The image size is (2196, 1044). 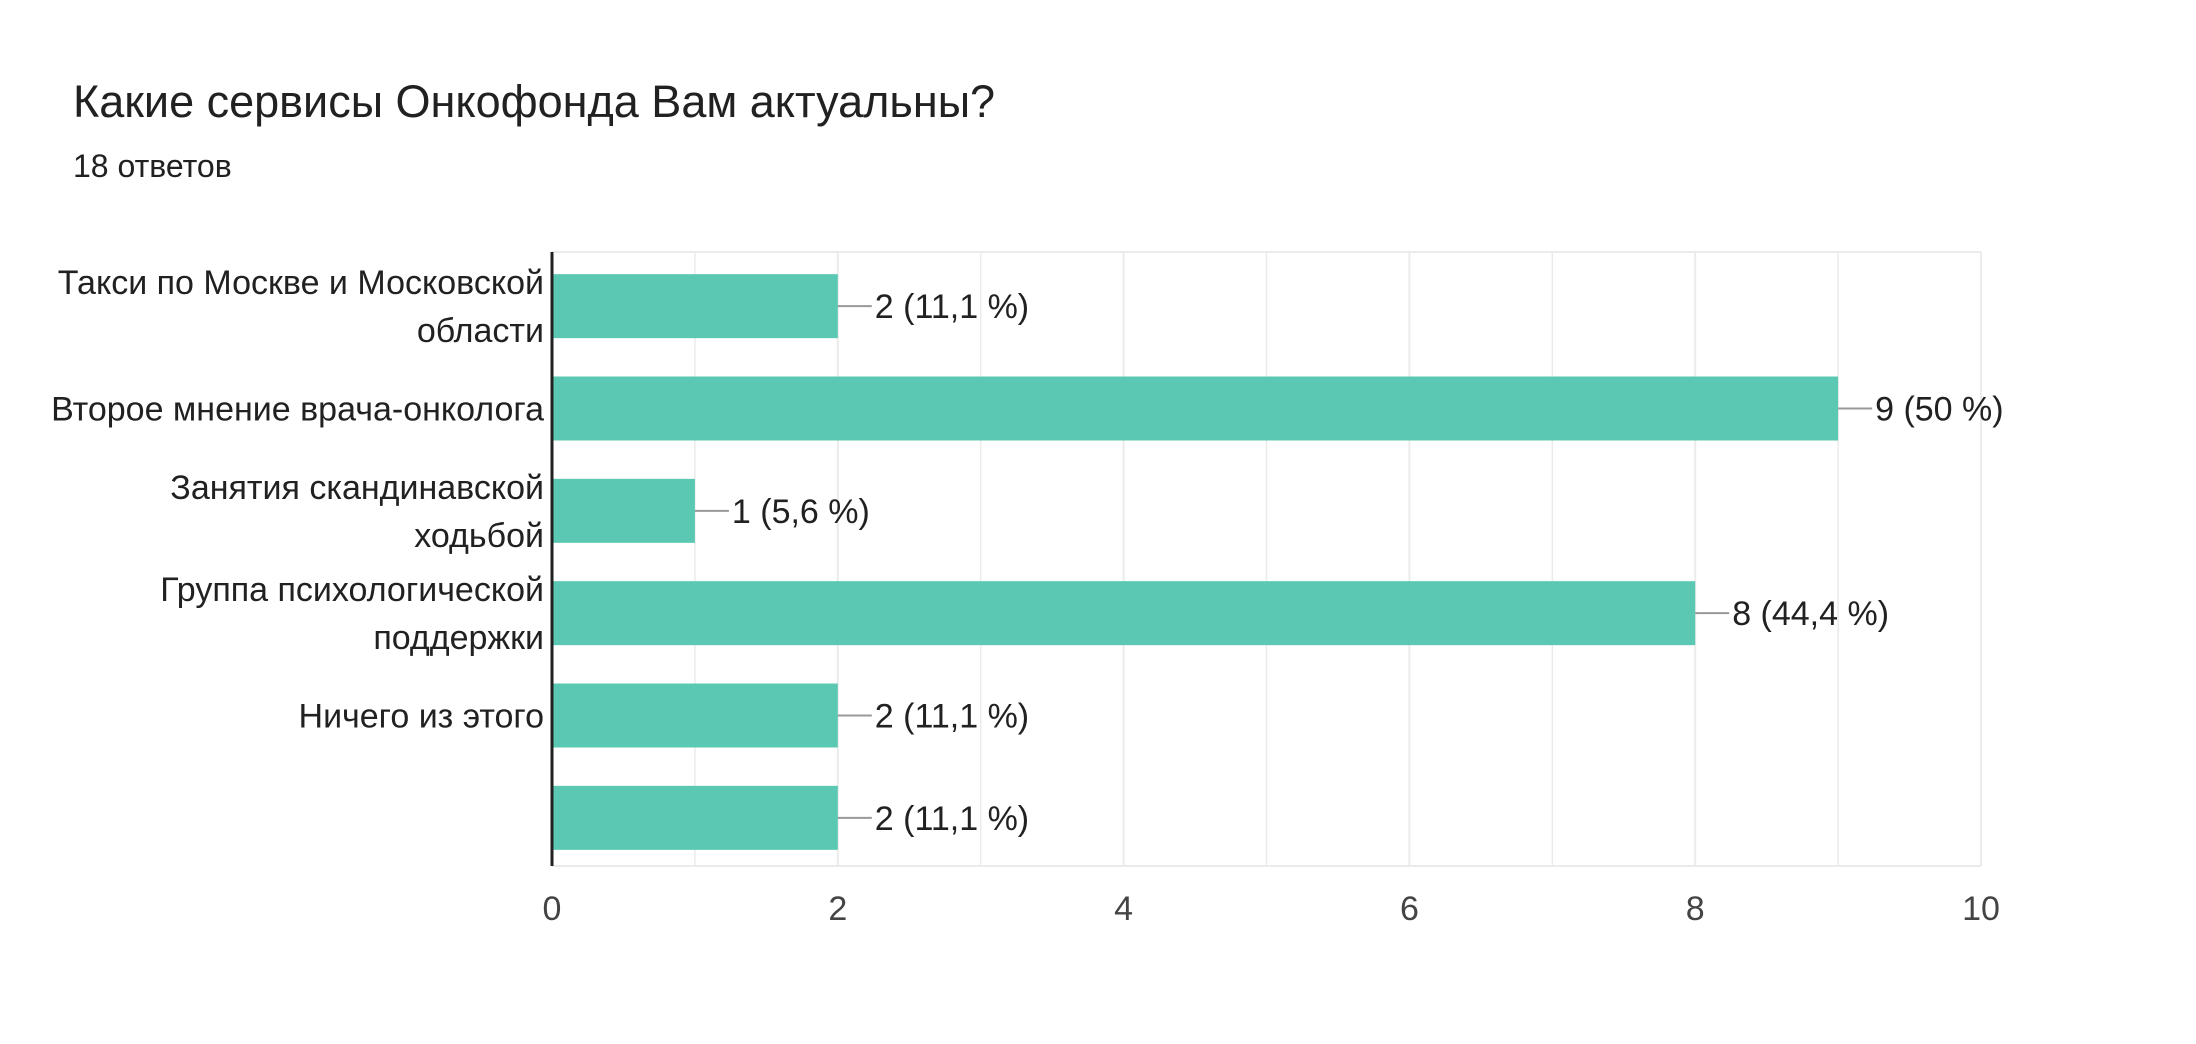 I want to click on category-label: Группа психологической, so click(x=352, y=590).